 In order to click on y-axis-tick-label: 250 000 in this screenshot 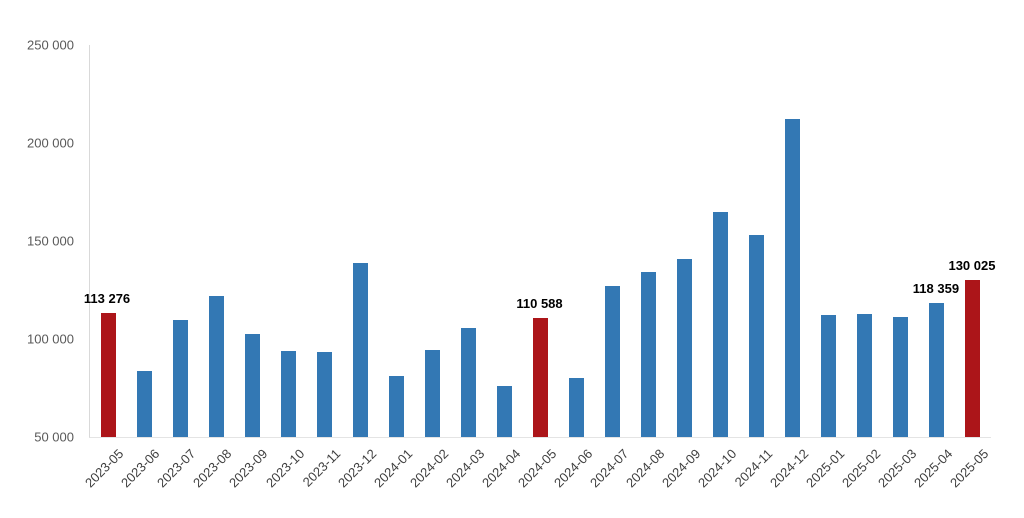, I will do `click(50, 45)`.